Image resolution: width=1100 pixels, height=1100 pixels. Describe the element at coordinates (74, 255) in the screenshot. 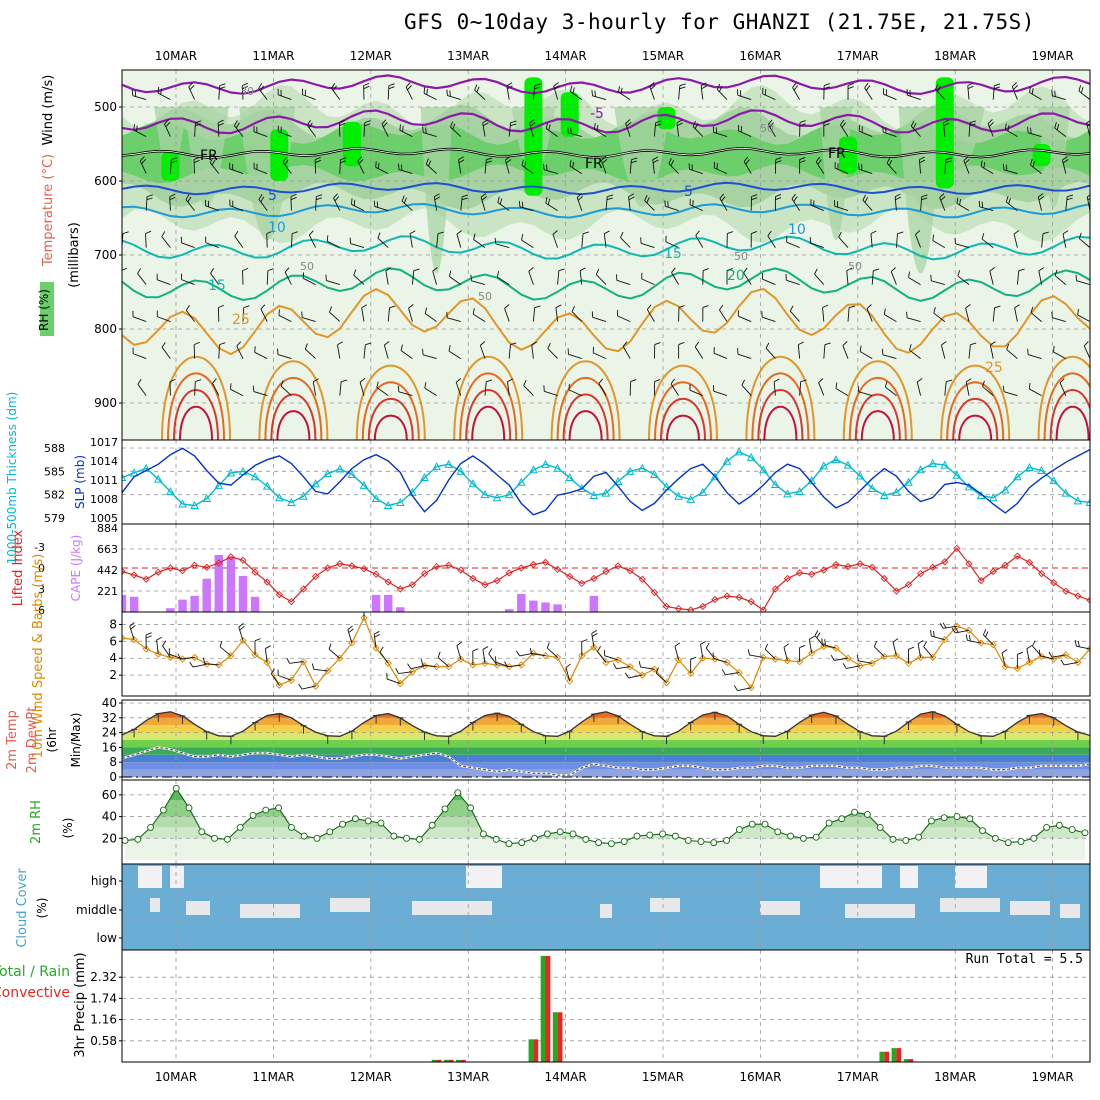

I see `axis-label: (millibars)` at that location.